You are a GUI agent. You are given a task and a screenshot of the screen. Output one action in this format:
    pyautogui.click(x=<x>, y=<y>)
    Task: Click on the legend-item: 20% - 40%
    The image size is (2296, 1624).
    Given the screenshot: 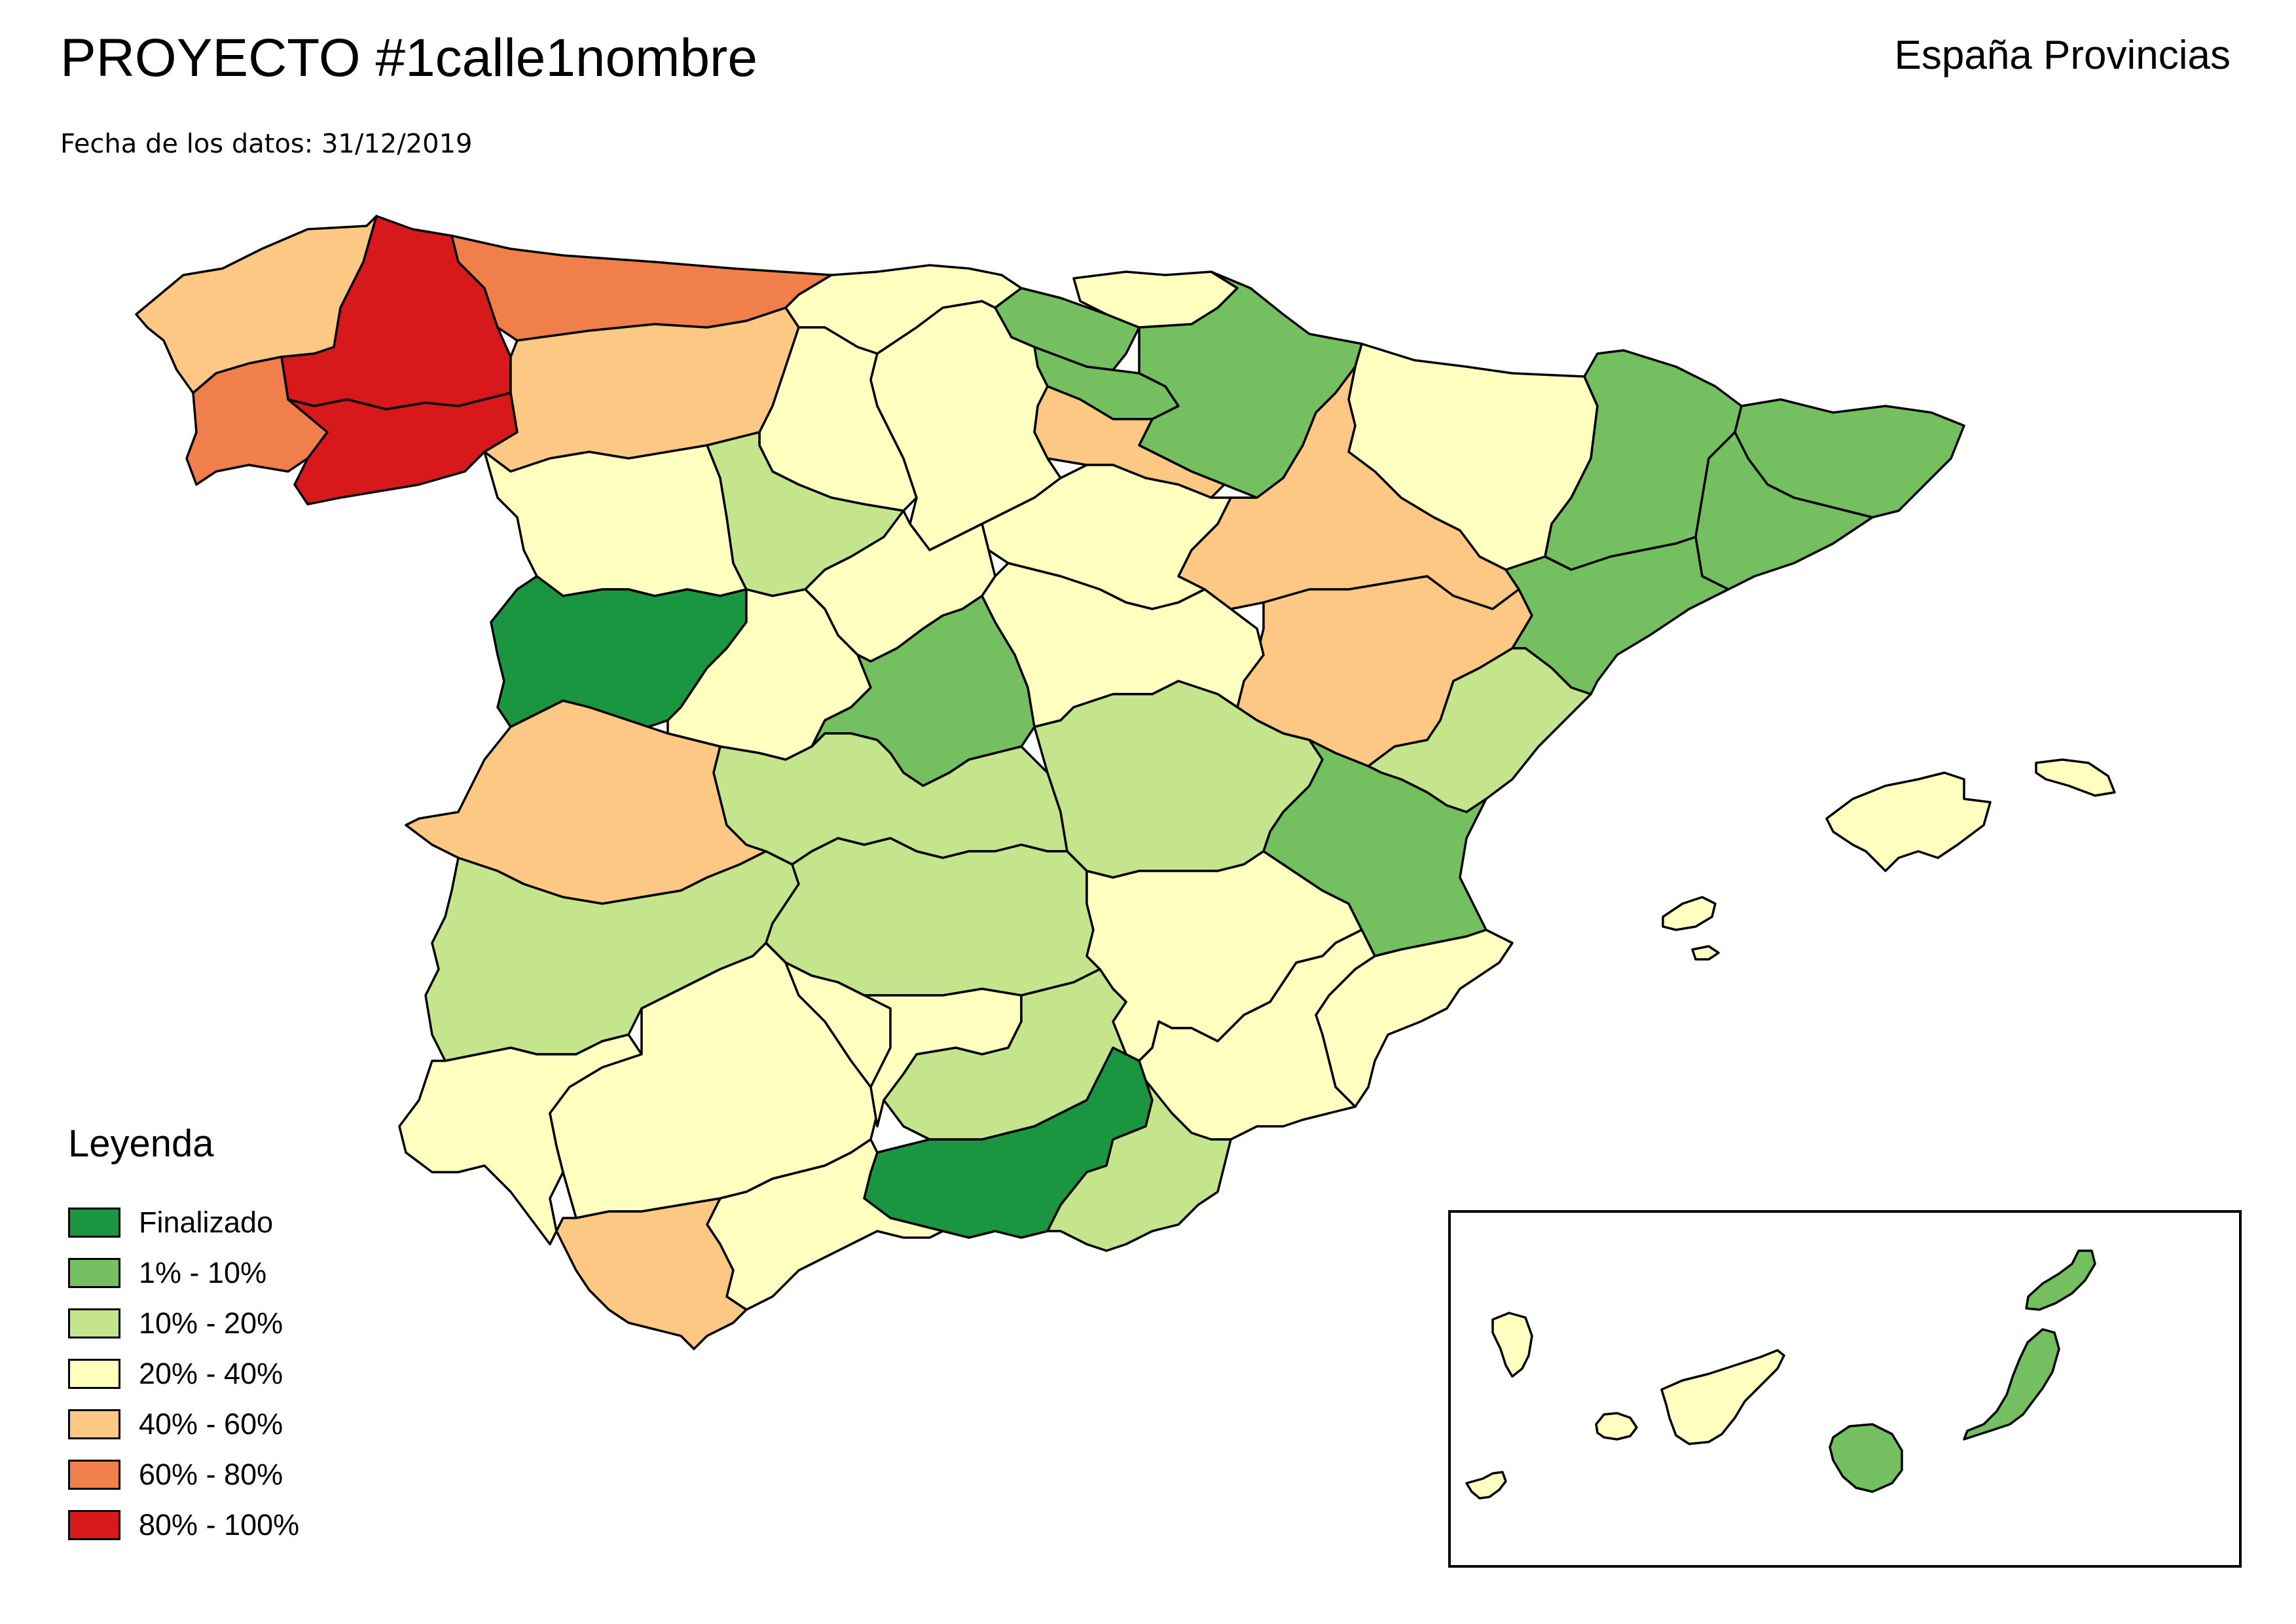 What is the action you would take?
    pyautogui.click(x=183, y=1373)
    